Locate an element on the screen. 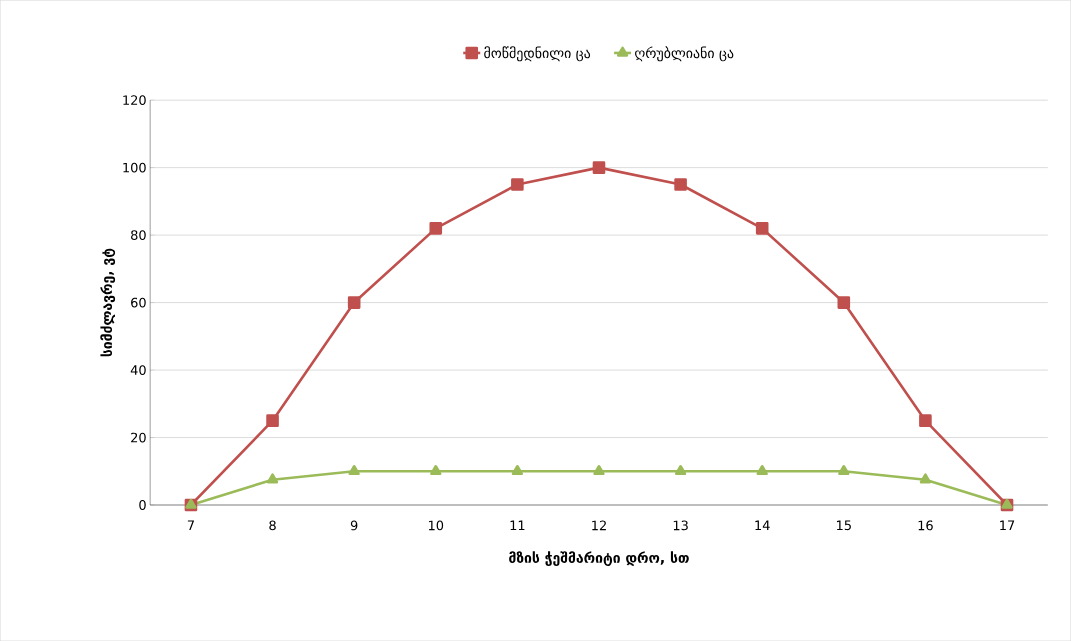  x-tick-label: 10 is located at coordinates (436, 525).